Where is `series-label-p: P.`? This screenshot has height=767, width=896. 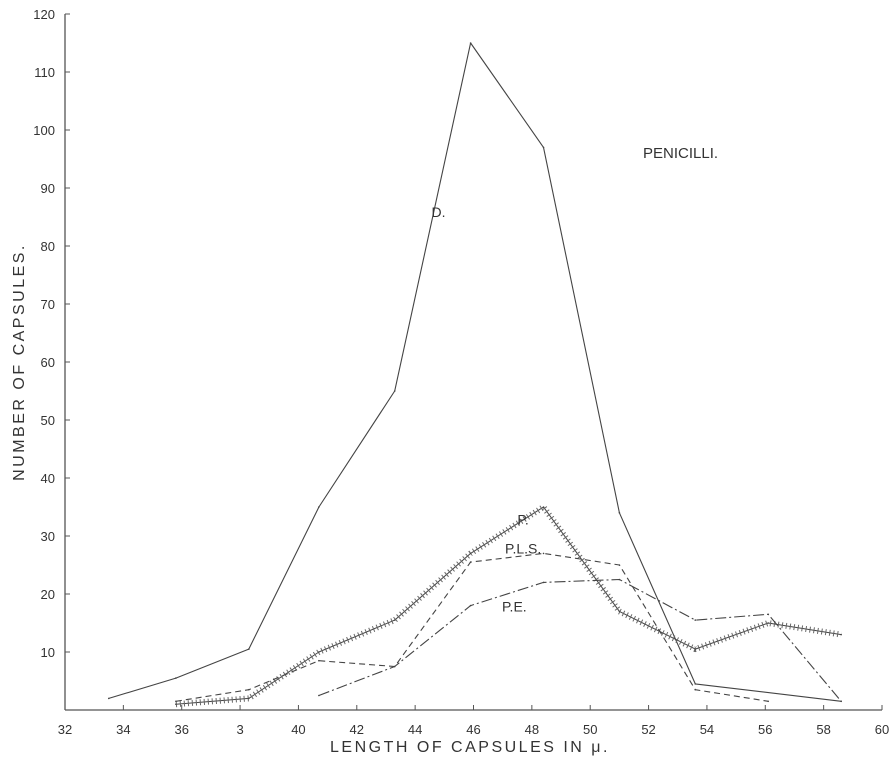 series-label-p: P. is located at coordinates (522, 519).